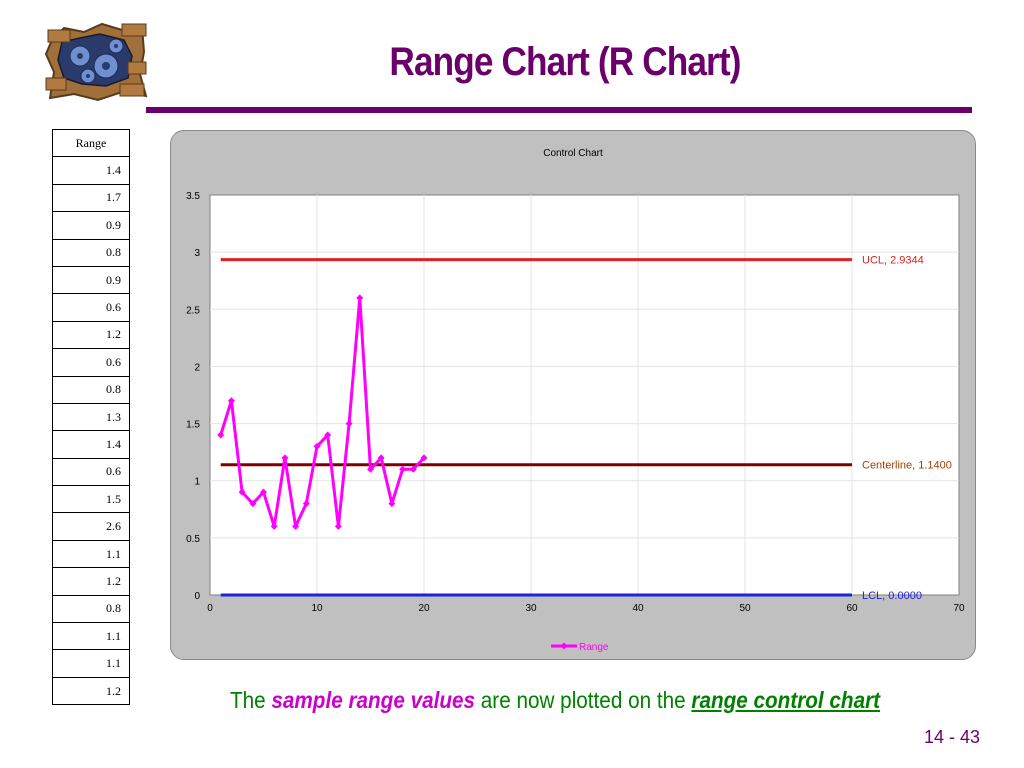 This screenshot has width=1024, height=768. I want to click on range-value-cell: 1.5, so click(91, 499).